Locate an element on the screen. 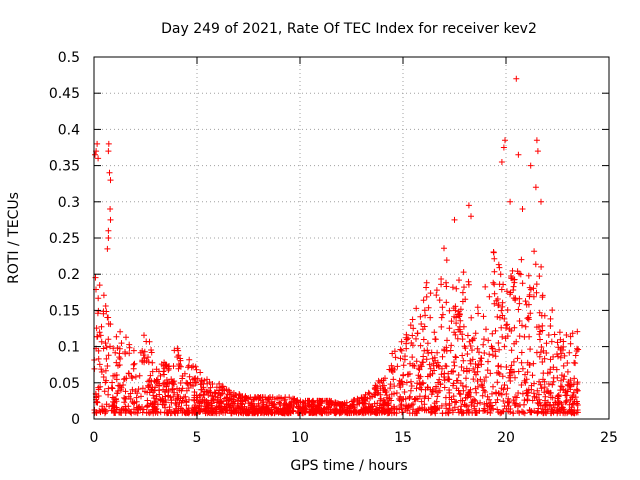 The image size is (640, 480). x-tick-label: 10 is located at coordinates (300, 438).